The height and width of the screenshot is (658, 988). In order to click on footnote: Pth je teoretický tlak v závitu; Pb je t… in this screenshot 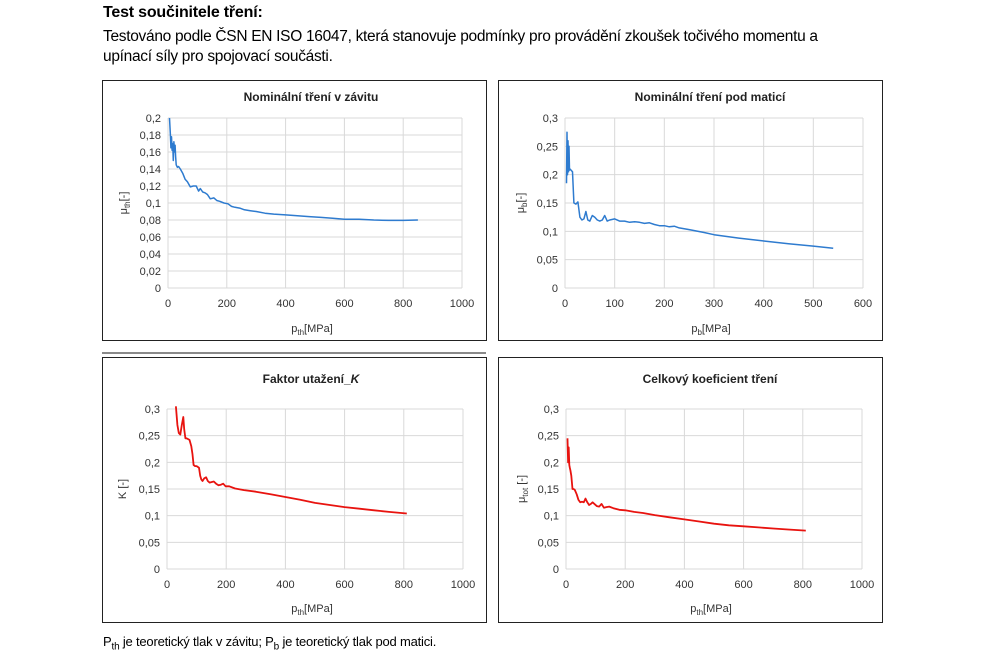, I will do `click(269, 643)`.